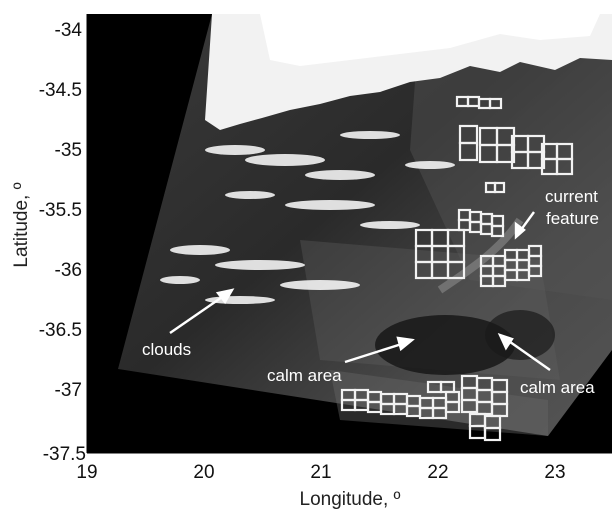 The width and height of the screenshot is (612, 511). I want to click on x-tick-label: 23, so click(554, 472).